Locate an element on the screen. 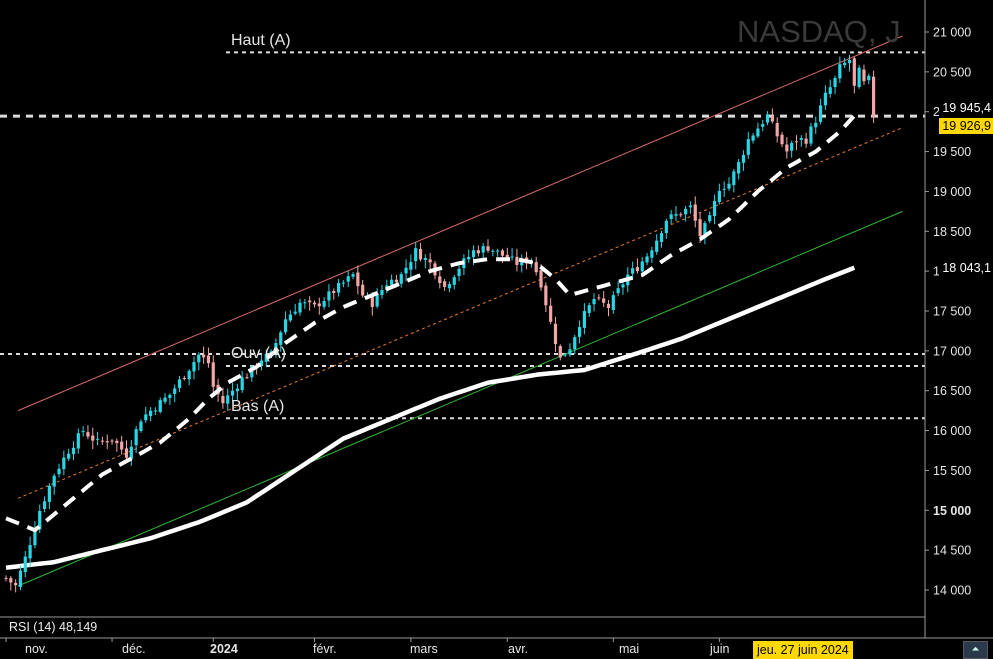 The image size is (993, 659). y-tick-label: 21 000 is located at coordinates (952, 33).